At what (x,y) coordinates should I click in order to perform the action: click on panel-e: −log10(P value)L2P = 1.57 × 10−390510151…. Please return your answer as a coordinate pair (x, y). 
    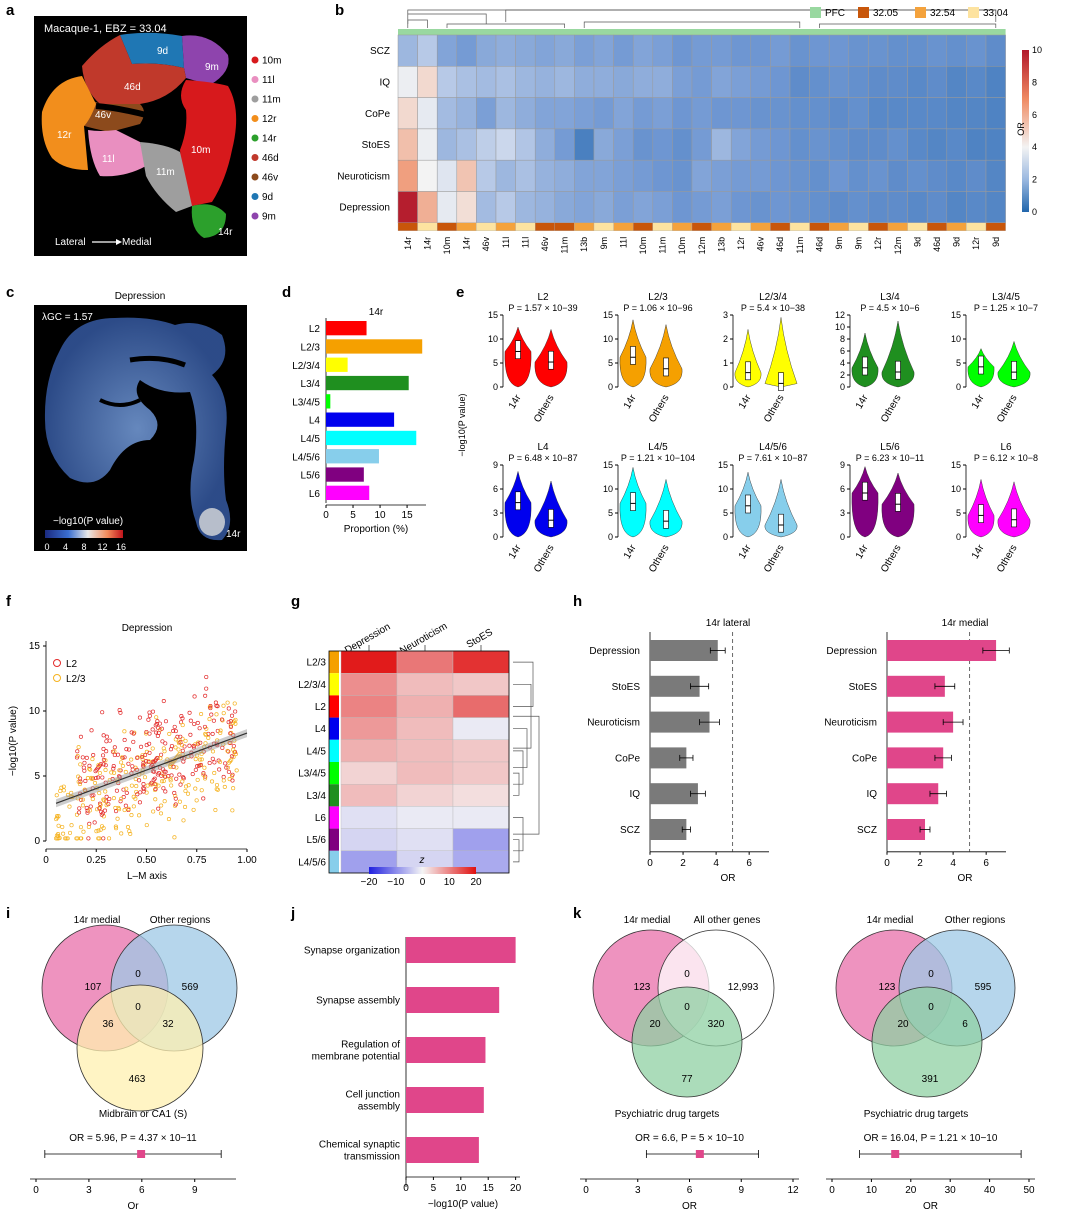
    Looking at the image, I should click on (747, 433).